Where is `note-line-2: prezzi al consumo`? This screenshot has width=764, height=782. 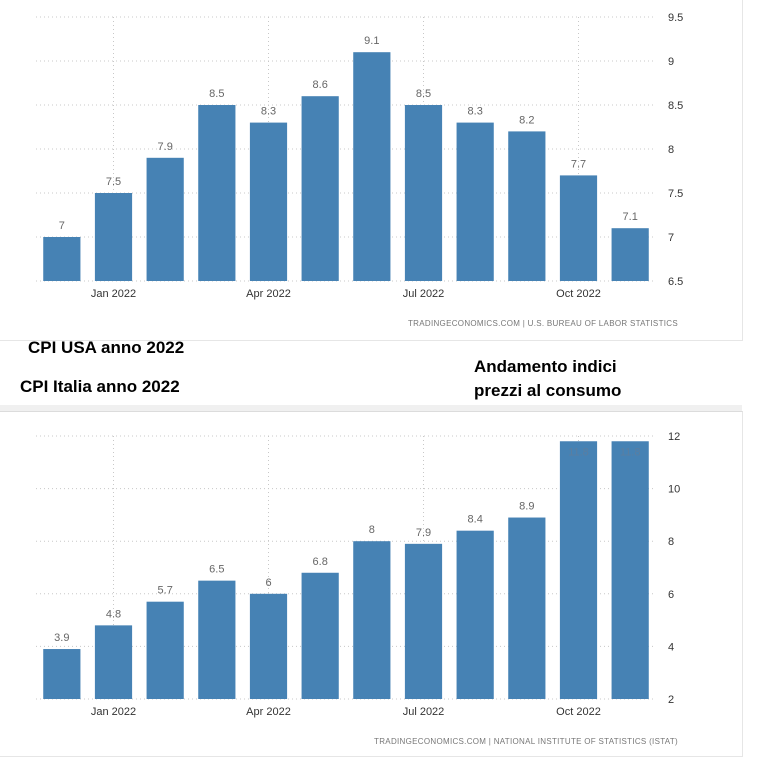
note-line-2: prezzi al consumo is located at coordinates (548, 390).